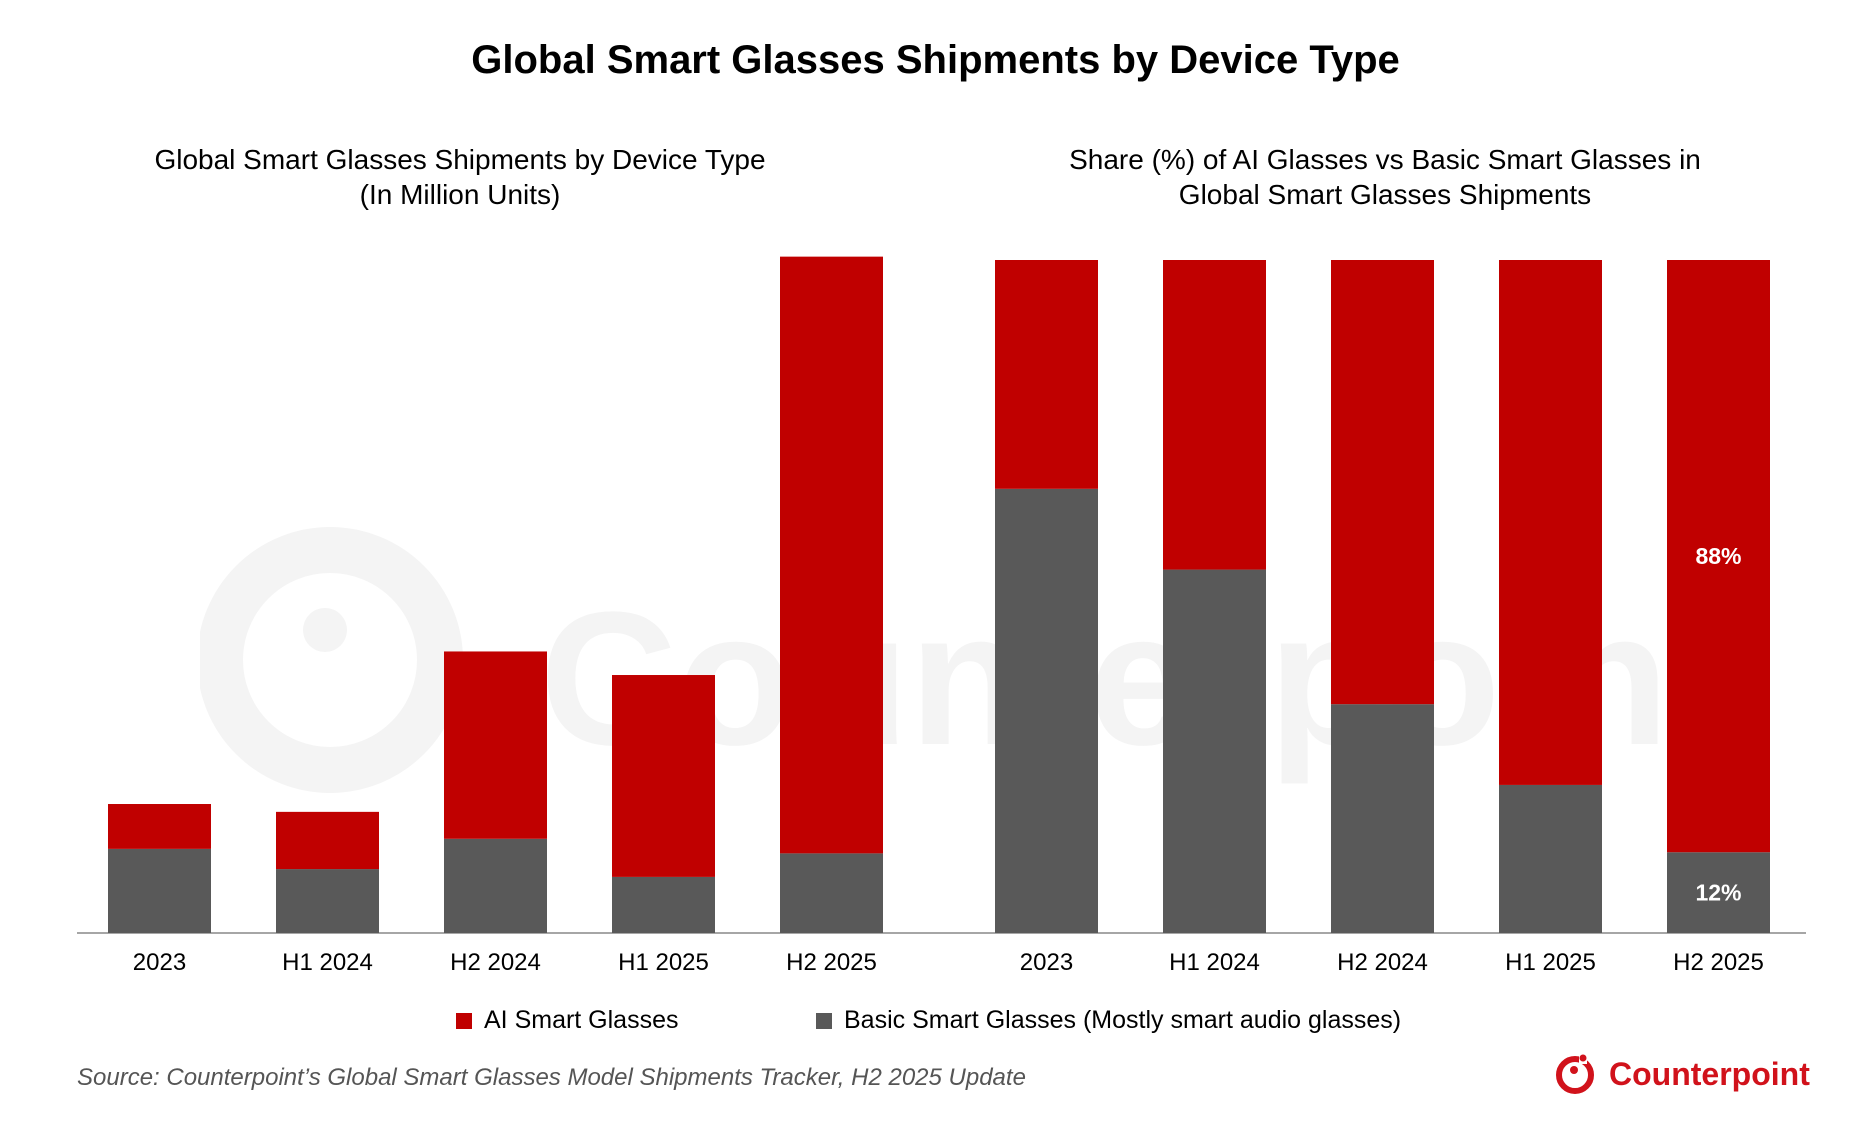 The width and height of the screenshot is (1871, 1125). What do you see at coordinates (464, 1020) in the screenshot?
I see `legend-swatch-ai` at bounding box center [464, 1020].